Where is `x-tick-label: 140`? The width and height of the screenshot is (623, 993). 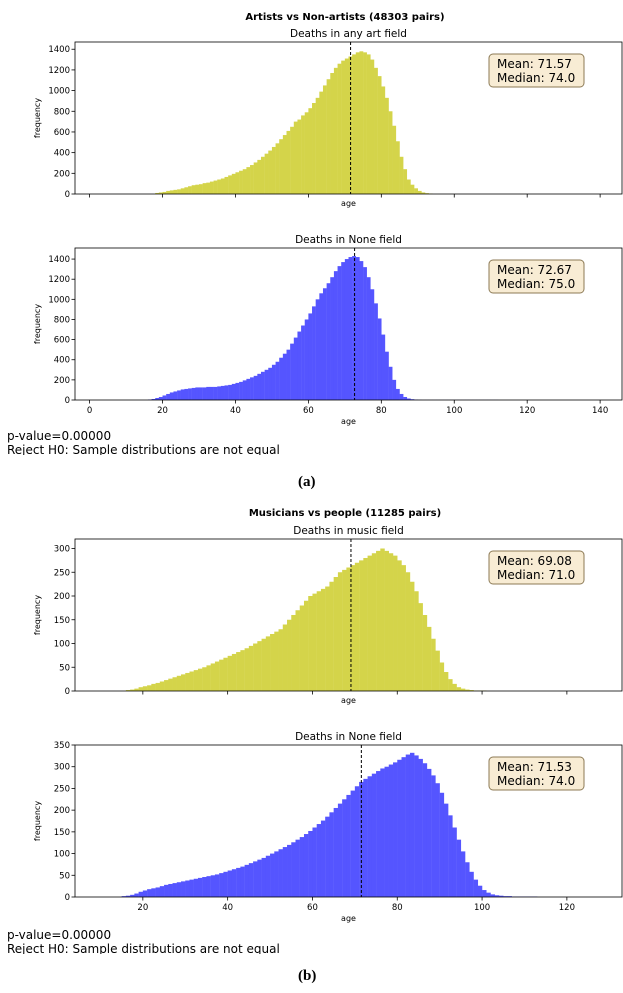 x-tick-label: 140 is located at coordinates (600, 411).